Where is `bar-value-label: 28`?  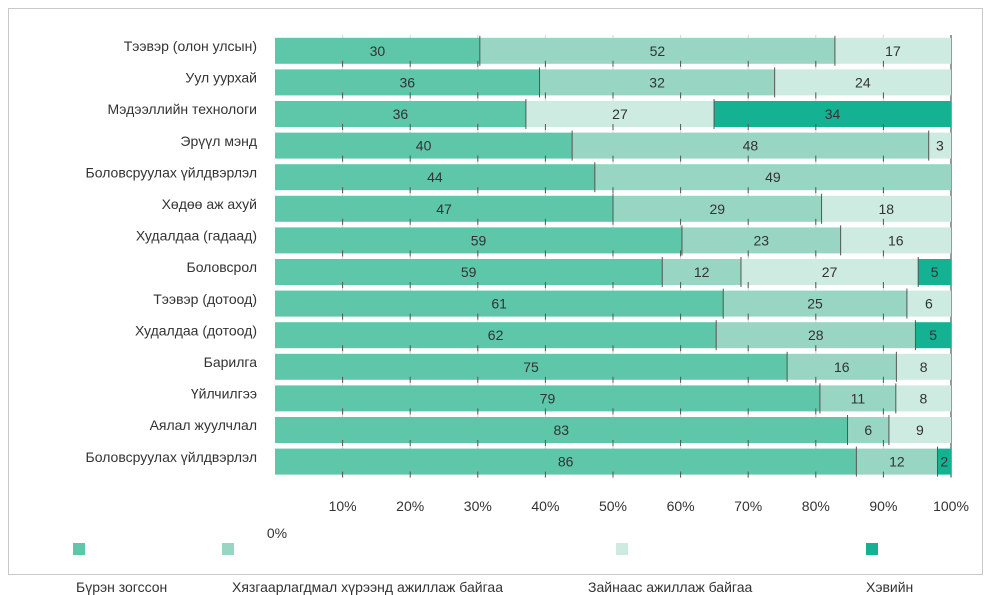 bar-value-label: 28 is located at coordinates (816, 335).